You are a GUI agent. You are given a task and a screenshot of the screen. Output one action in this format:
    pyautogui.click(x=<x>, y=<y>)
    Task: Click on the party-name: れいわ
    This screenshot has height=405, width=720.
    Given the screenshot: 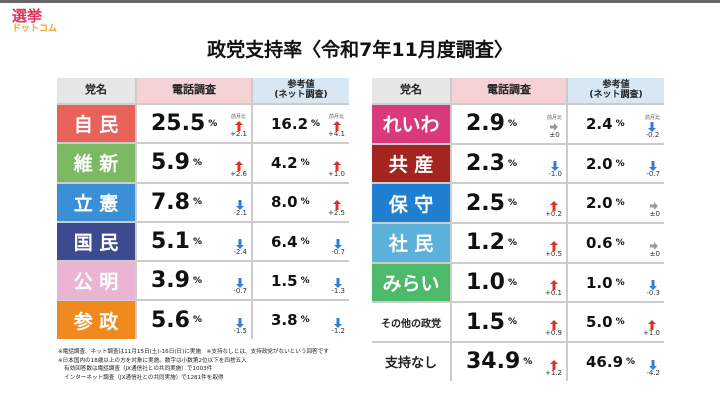 What is the action you would take?
    pyautogui.click(x=411, y=124)
    